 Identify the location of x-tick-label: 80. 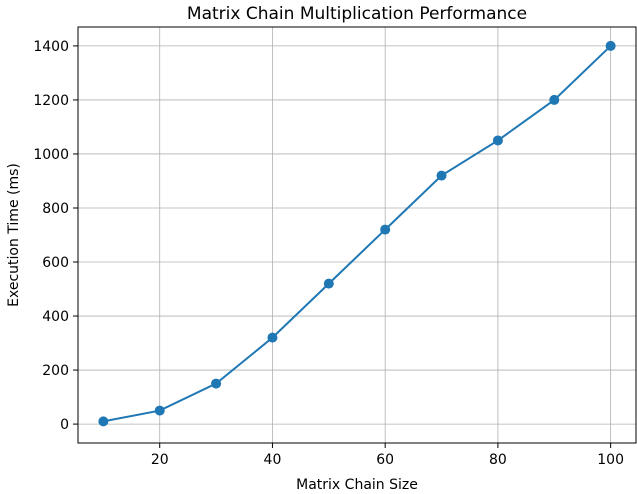
(498, 460).